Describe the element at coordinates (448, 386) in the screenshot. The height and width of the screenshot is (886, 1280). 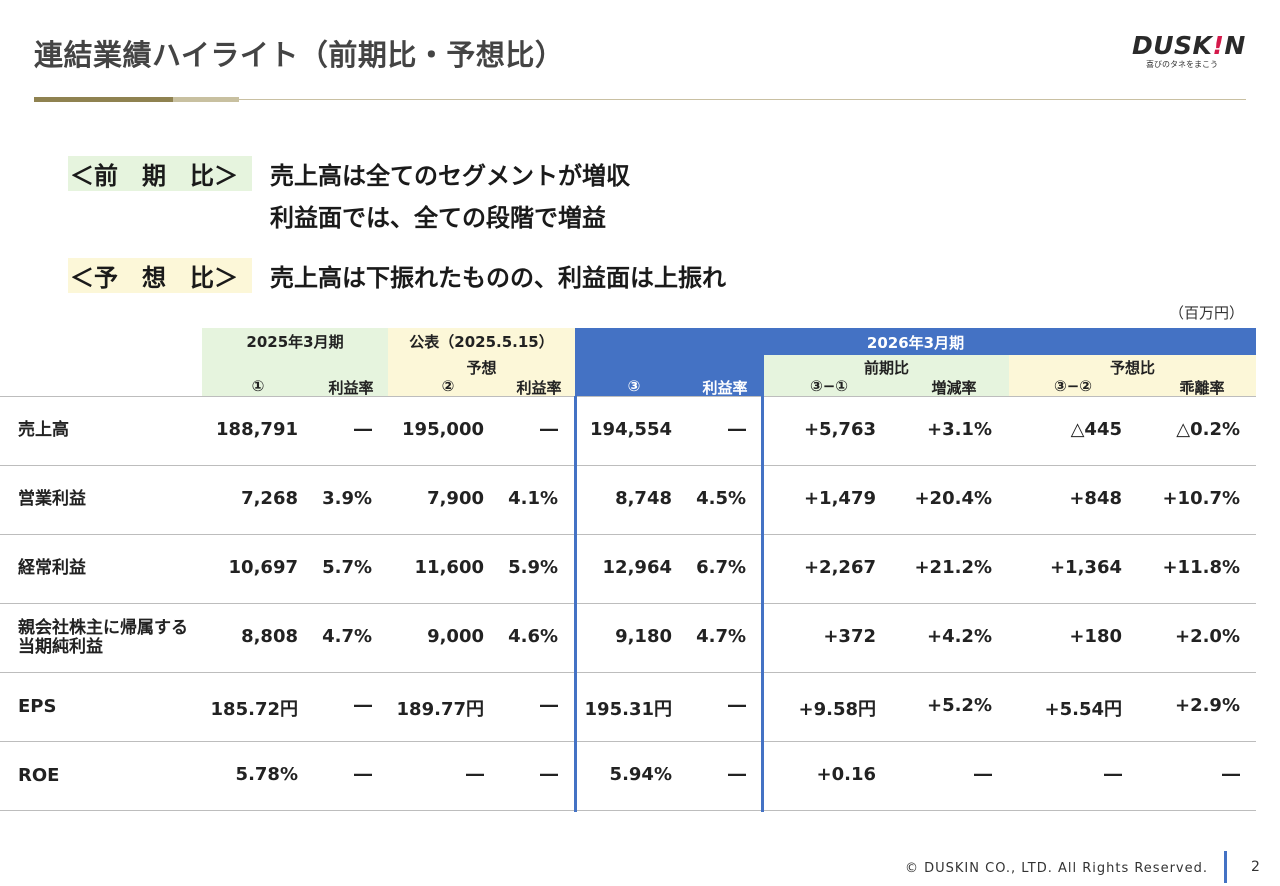
I see `col-header-3: ②` at that location.